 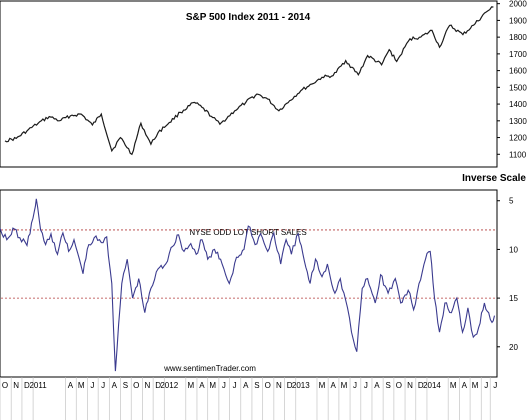 What do you see at coordinates (248, 17) in the screenshot?
I see `top-chart-title: S&P 500 Index 2011 - 2014` at bounding box center [248, 17].